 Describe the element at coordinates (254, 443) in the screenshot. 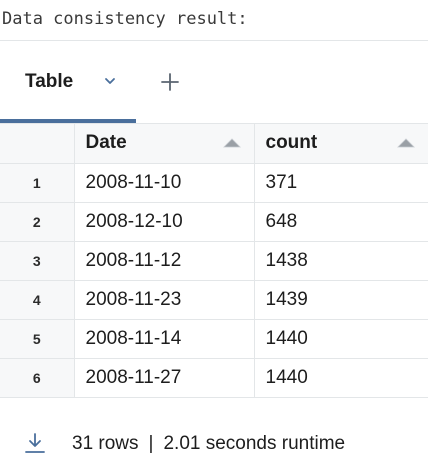

I see `runtime-text: 2.01 seconds runtime` at that location.